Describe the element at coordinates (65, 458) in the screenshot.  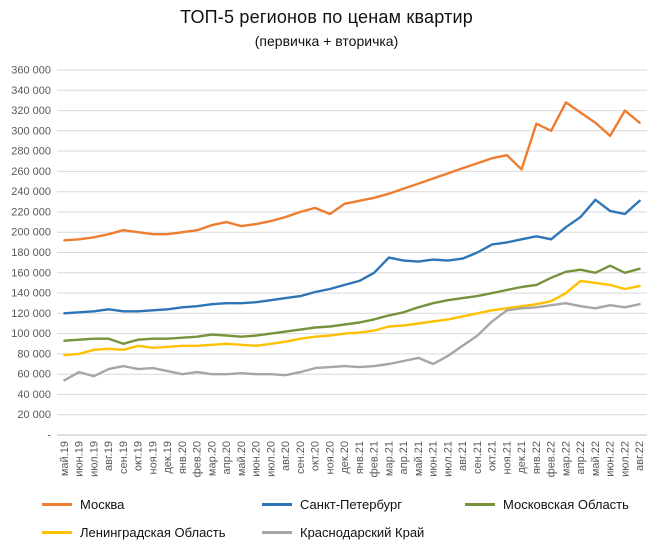
I see `x-axis-label: май.19` at that location.